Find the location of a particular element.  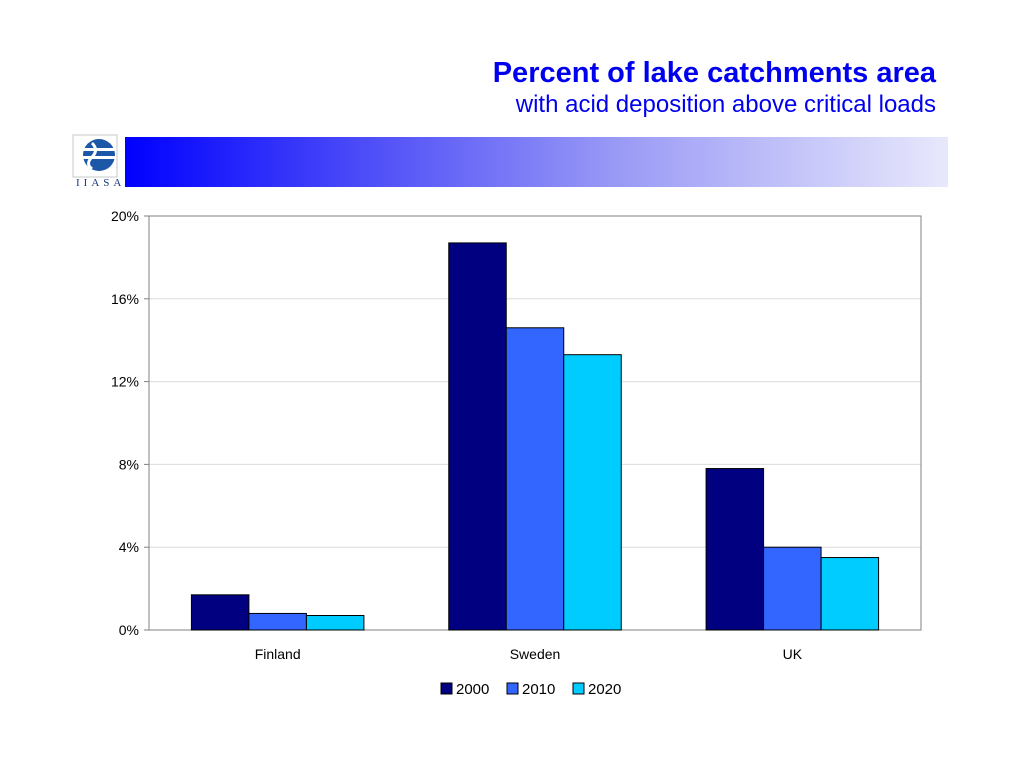

x-tick-label: UK is located at coordinates (793, 654).